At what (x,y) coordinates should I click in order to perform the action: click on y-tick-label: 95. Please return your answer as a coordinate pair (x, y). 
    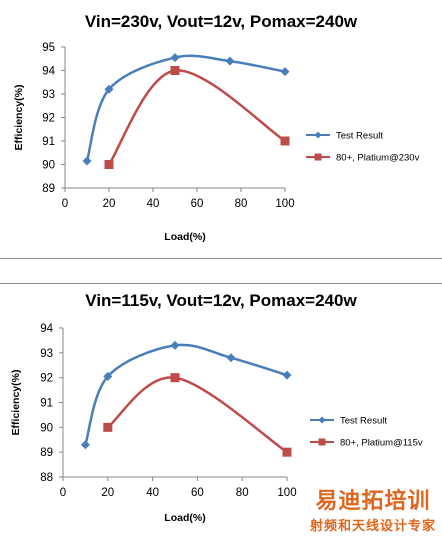
    Looking at the image, I should click on (48, 48).